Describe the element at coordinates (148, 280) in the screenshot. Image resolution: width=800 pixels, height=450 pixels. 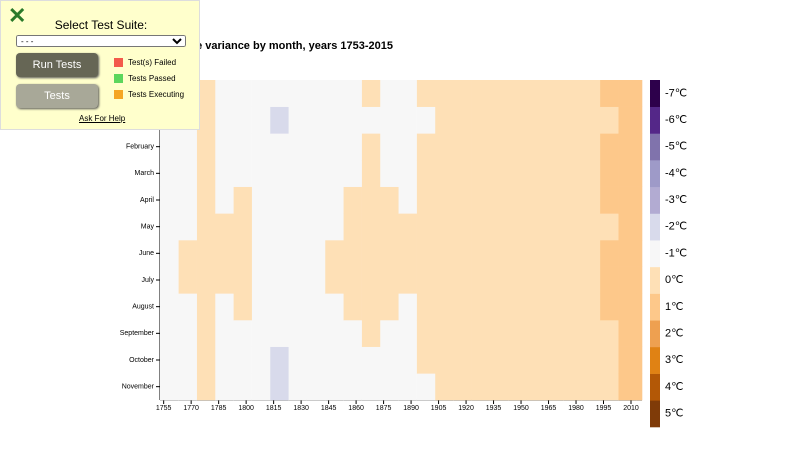
I see `y-tick-label: July` at that location.